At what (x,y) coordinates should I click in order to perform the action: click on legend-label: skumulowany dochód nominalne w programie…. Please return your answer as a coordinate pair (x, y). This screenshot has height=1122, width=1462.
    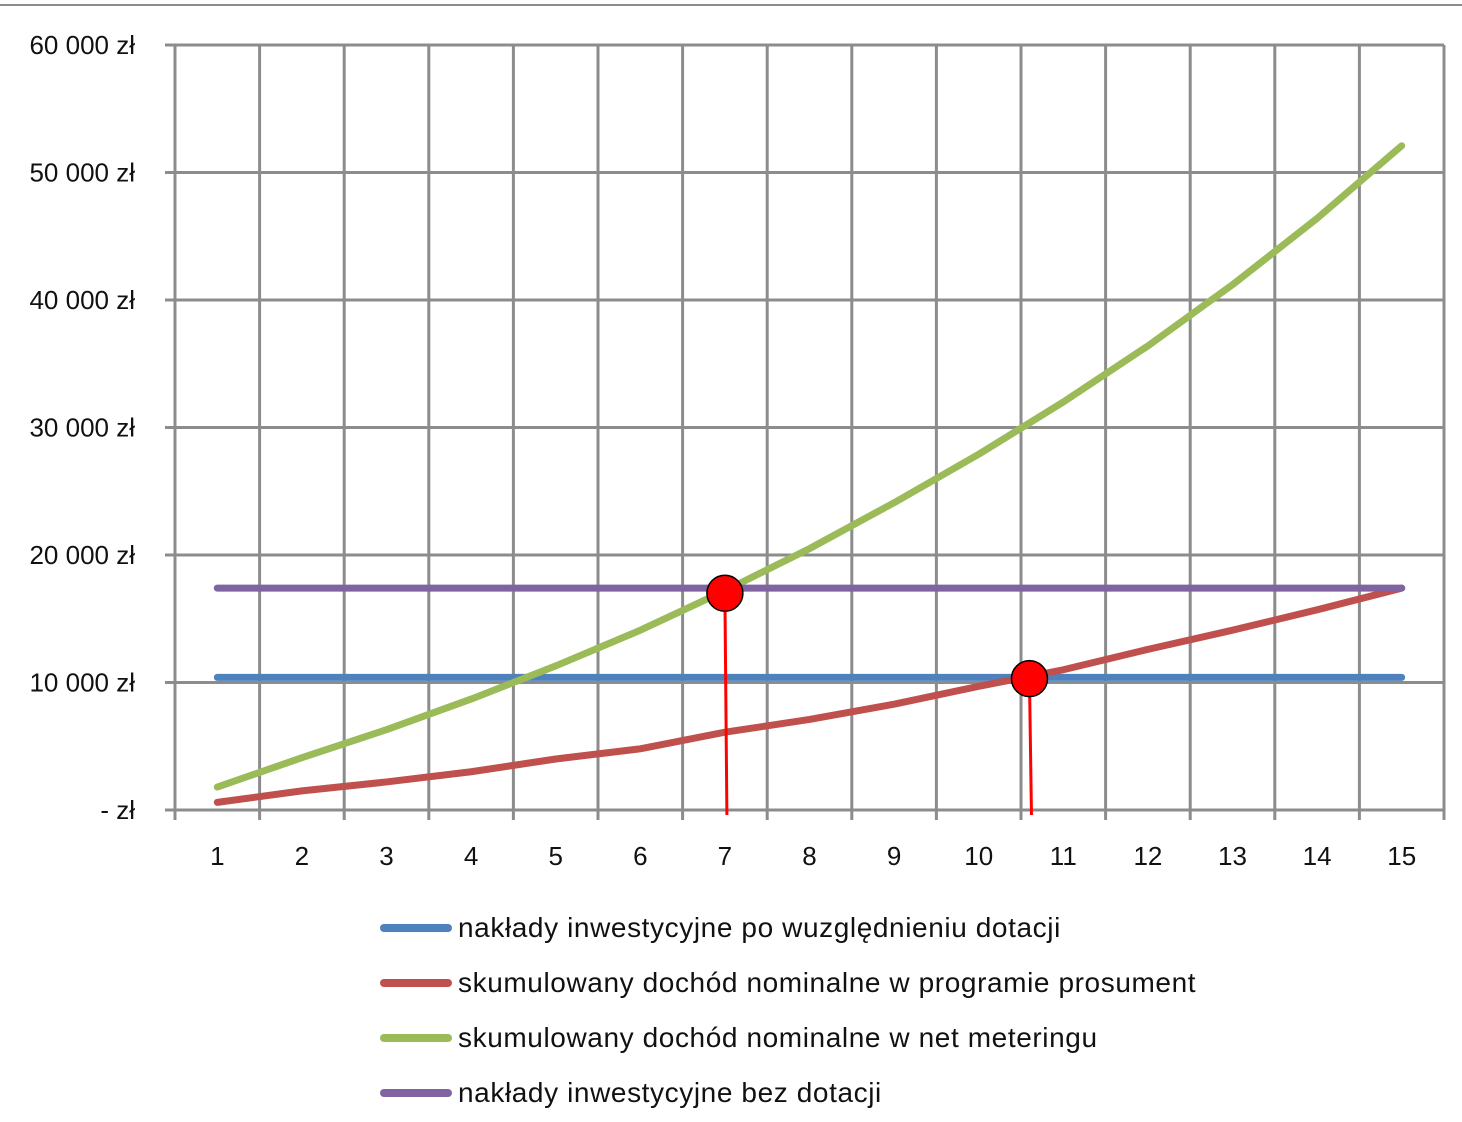
    Looking at the image, I should click on (827, 982).